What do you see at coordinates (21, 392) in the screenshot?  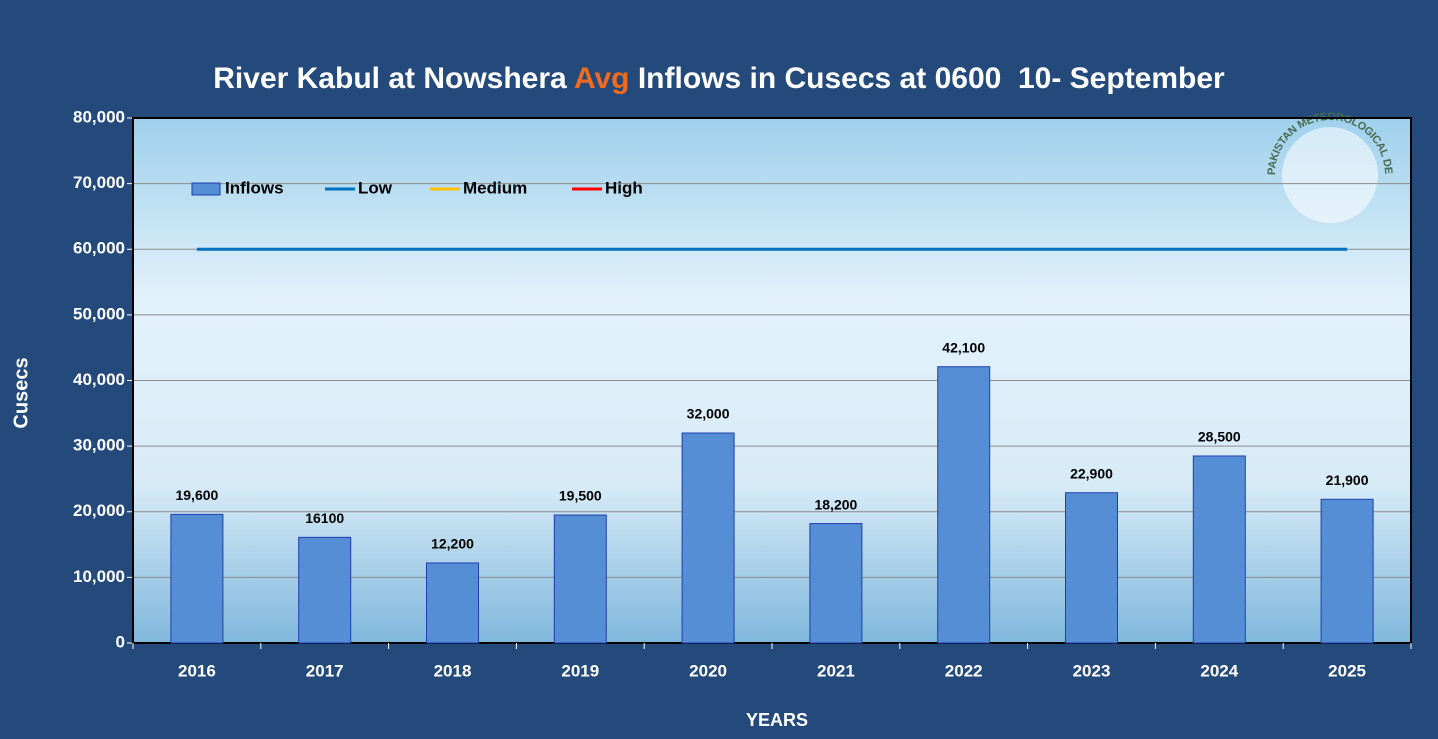 I see `y-axis-label: Cusecs` at bounding box center [21, 392].